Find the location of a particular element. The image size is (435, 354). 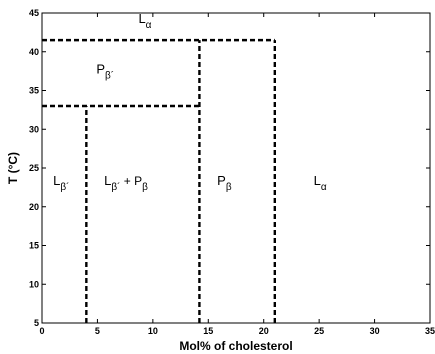

y-tick-label: 40 is located at coordinates (34, 52).